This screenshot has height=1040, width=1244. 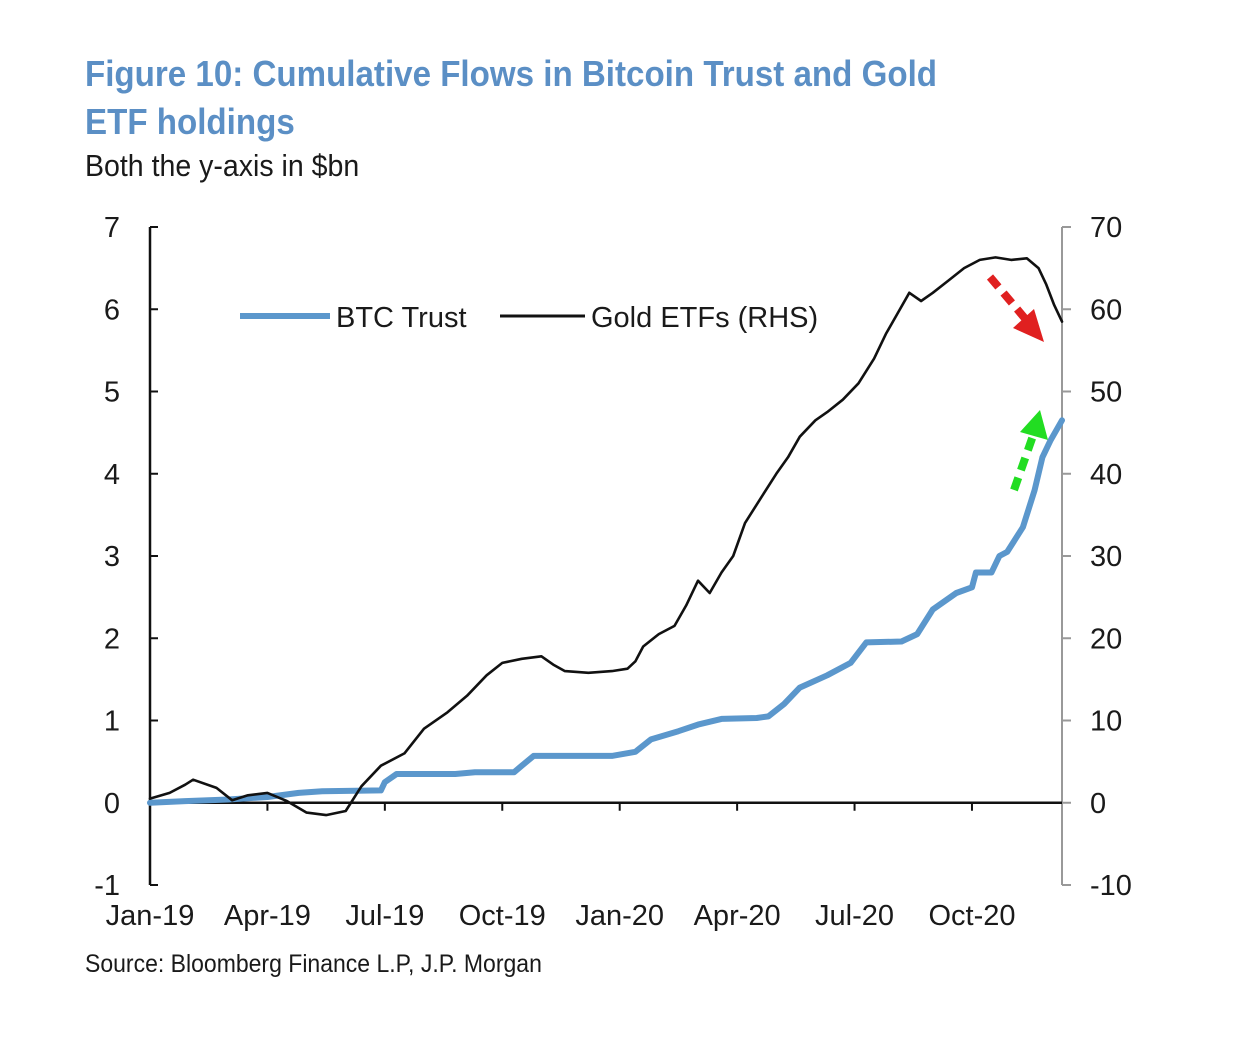 I want to click on y-left-tick-label: 5, so click(x=112, y=393).